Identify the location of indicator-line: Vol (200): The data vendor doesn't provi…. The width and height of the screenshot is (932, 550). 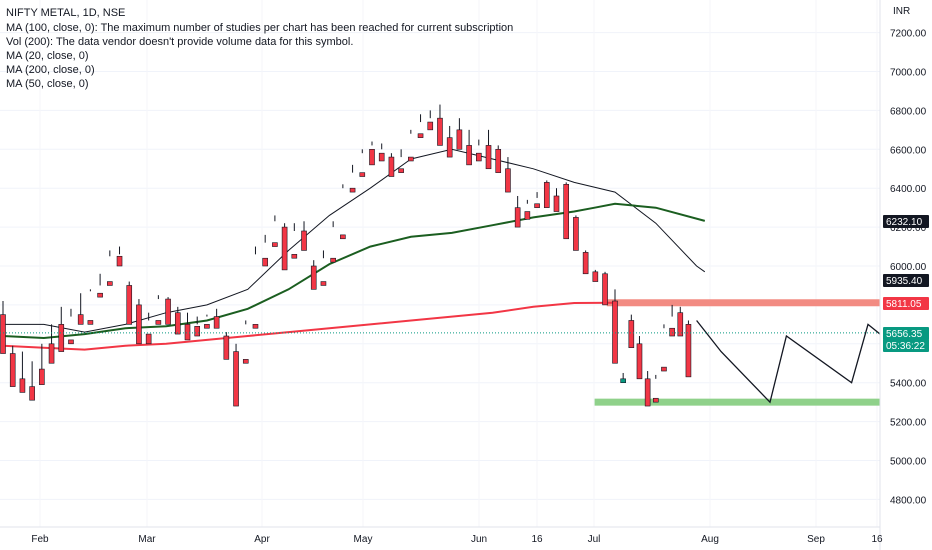
(179, 42).